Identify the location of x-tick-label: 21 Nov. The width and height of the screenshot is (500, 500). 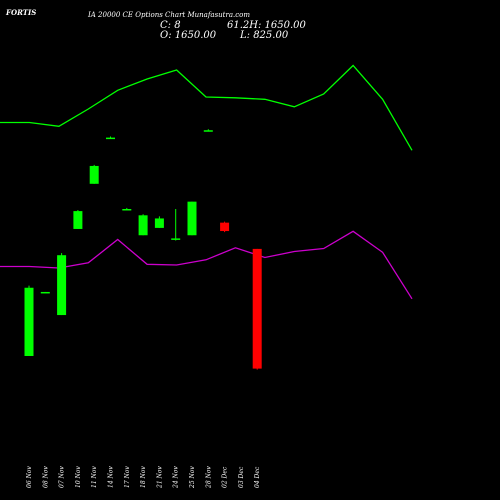
(159, 477).